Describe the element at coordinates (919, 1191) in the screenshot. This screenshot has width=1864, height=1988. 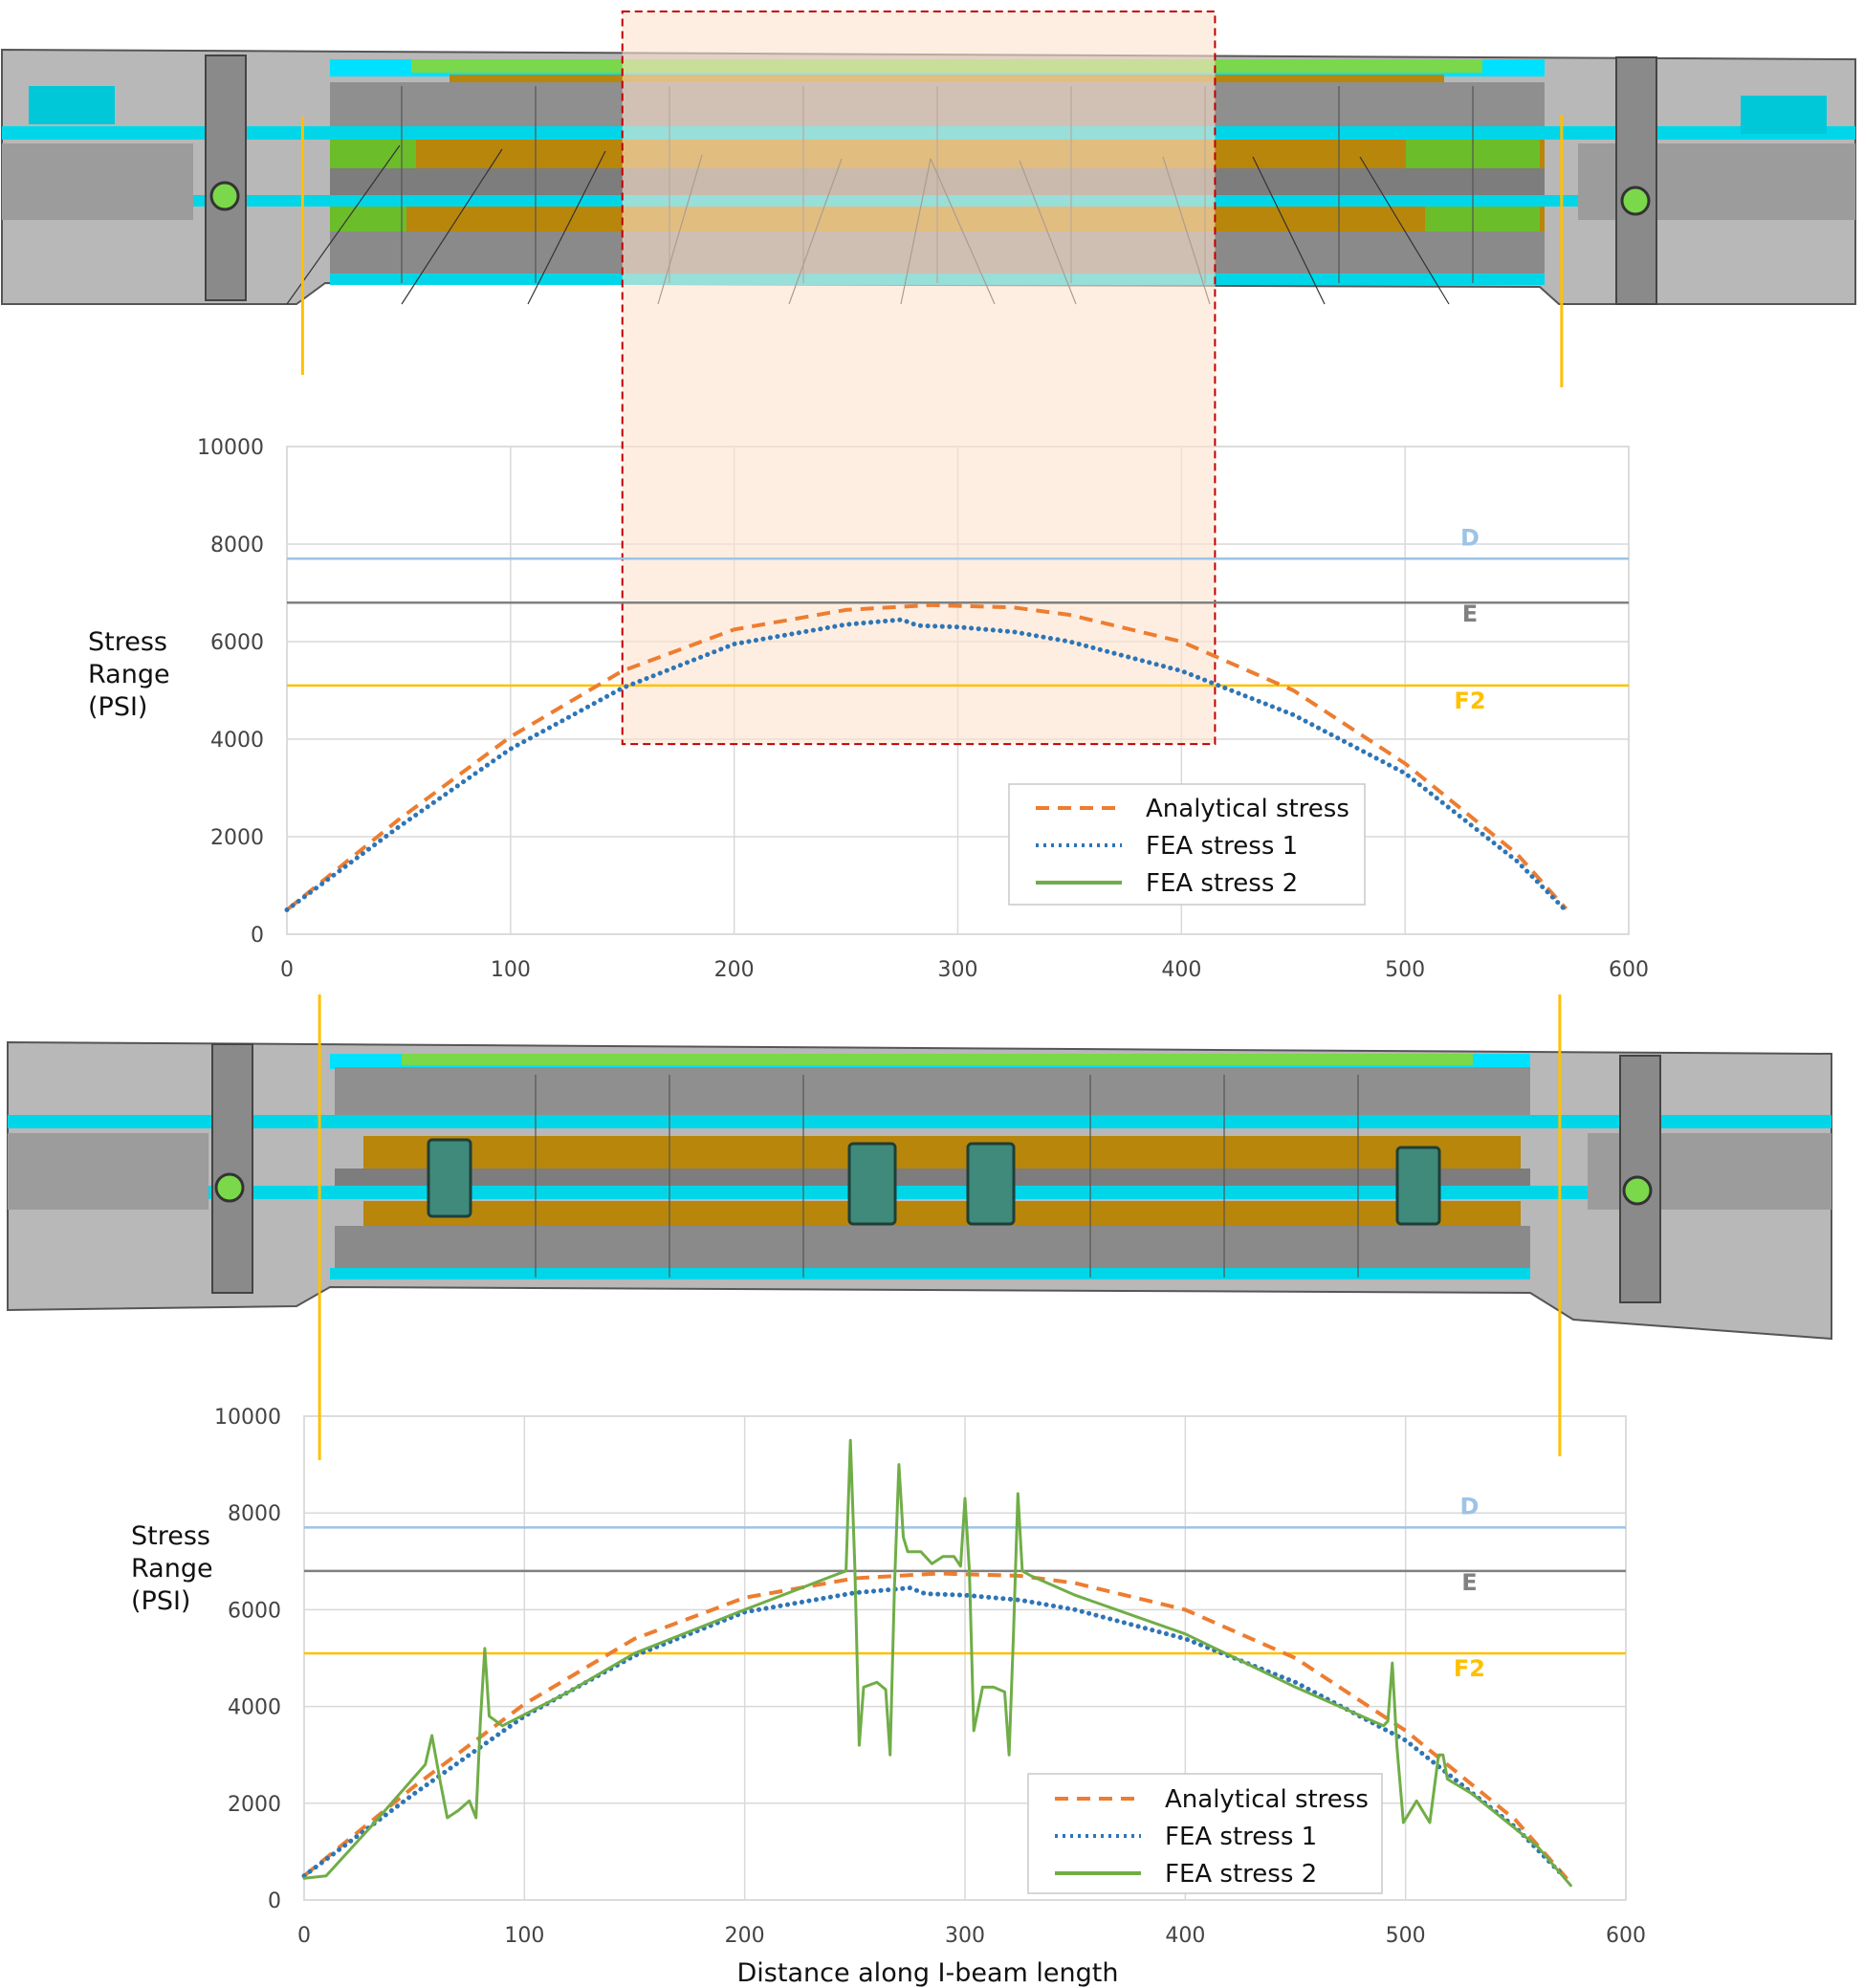
I see `fea-contour-model-bottom` at that location.